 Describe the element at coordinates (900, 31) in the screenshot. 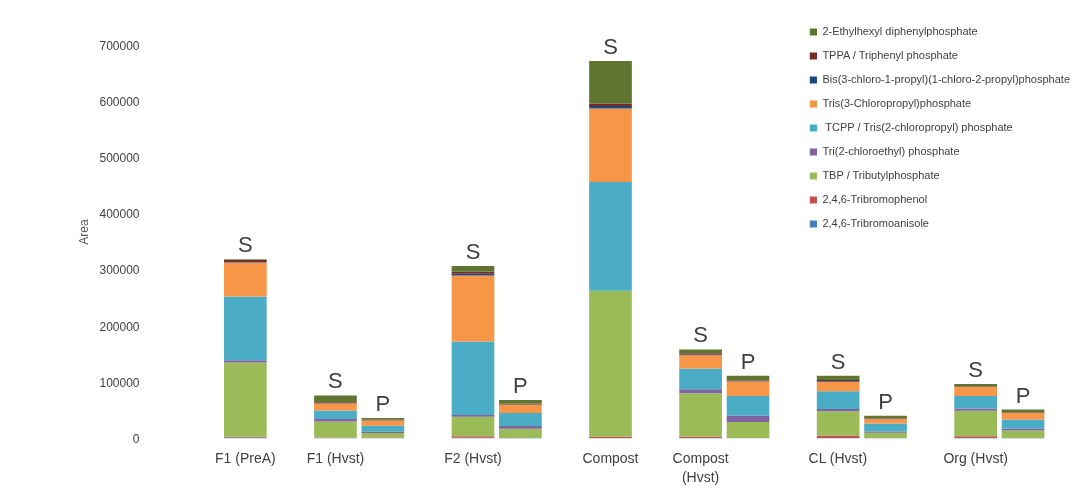

I see `legend-label: 2-Ethylhexyl diphenylphosphate` at that location.